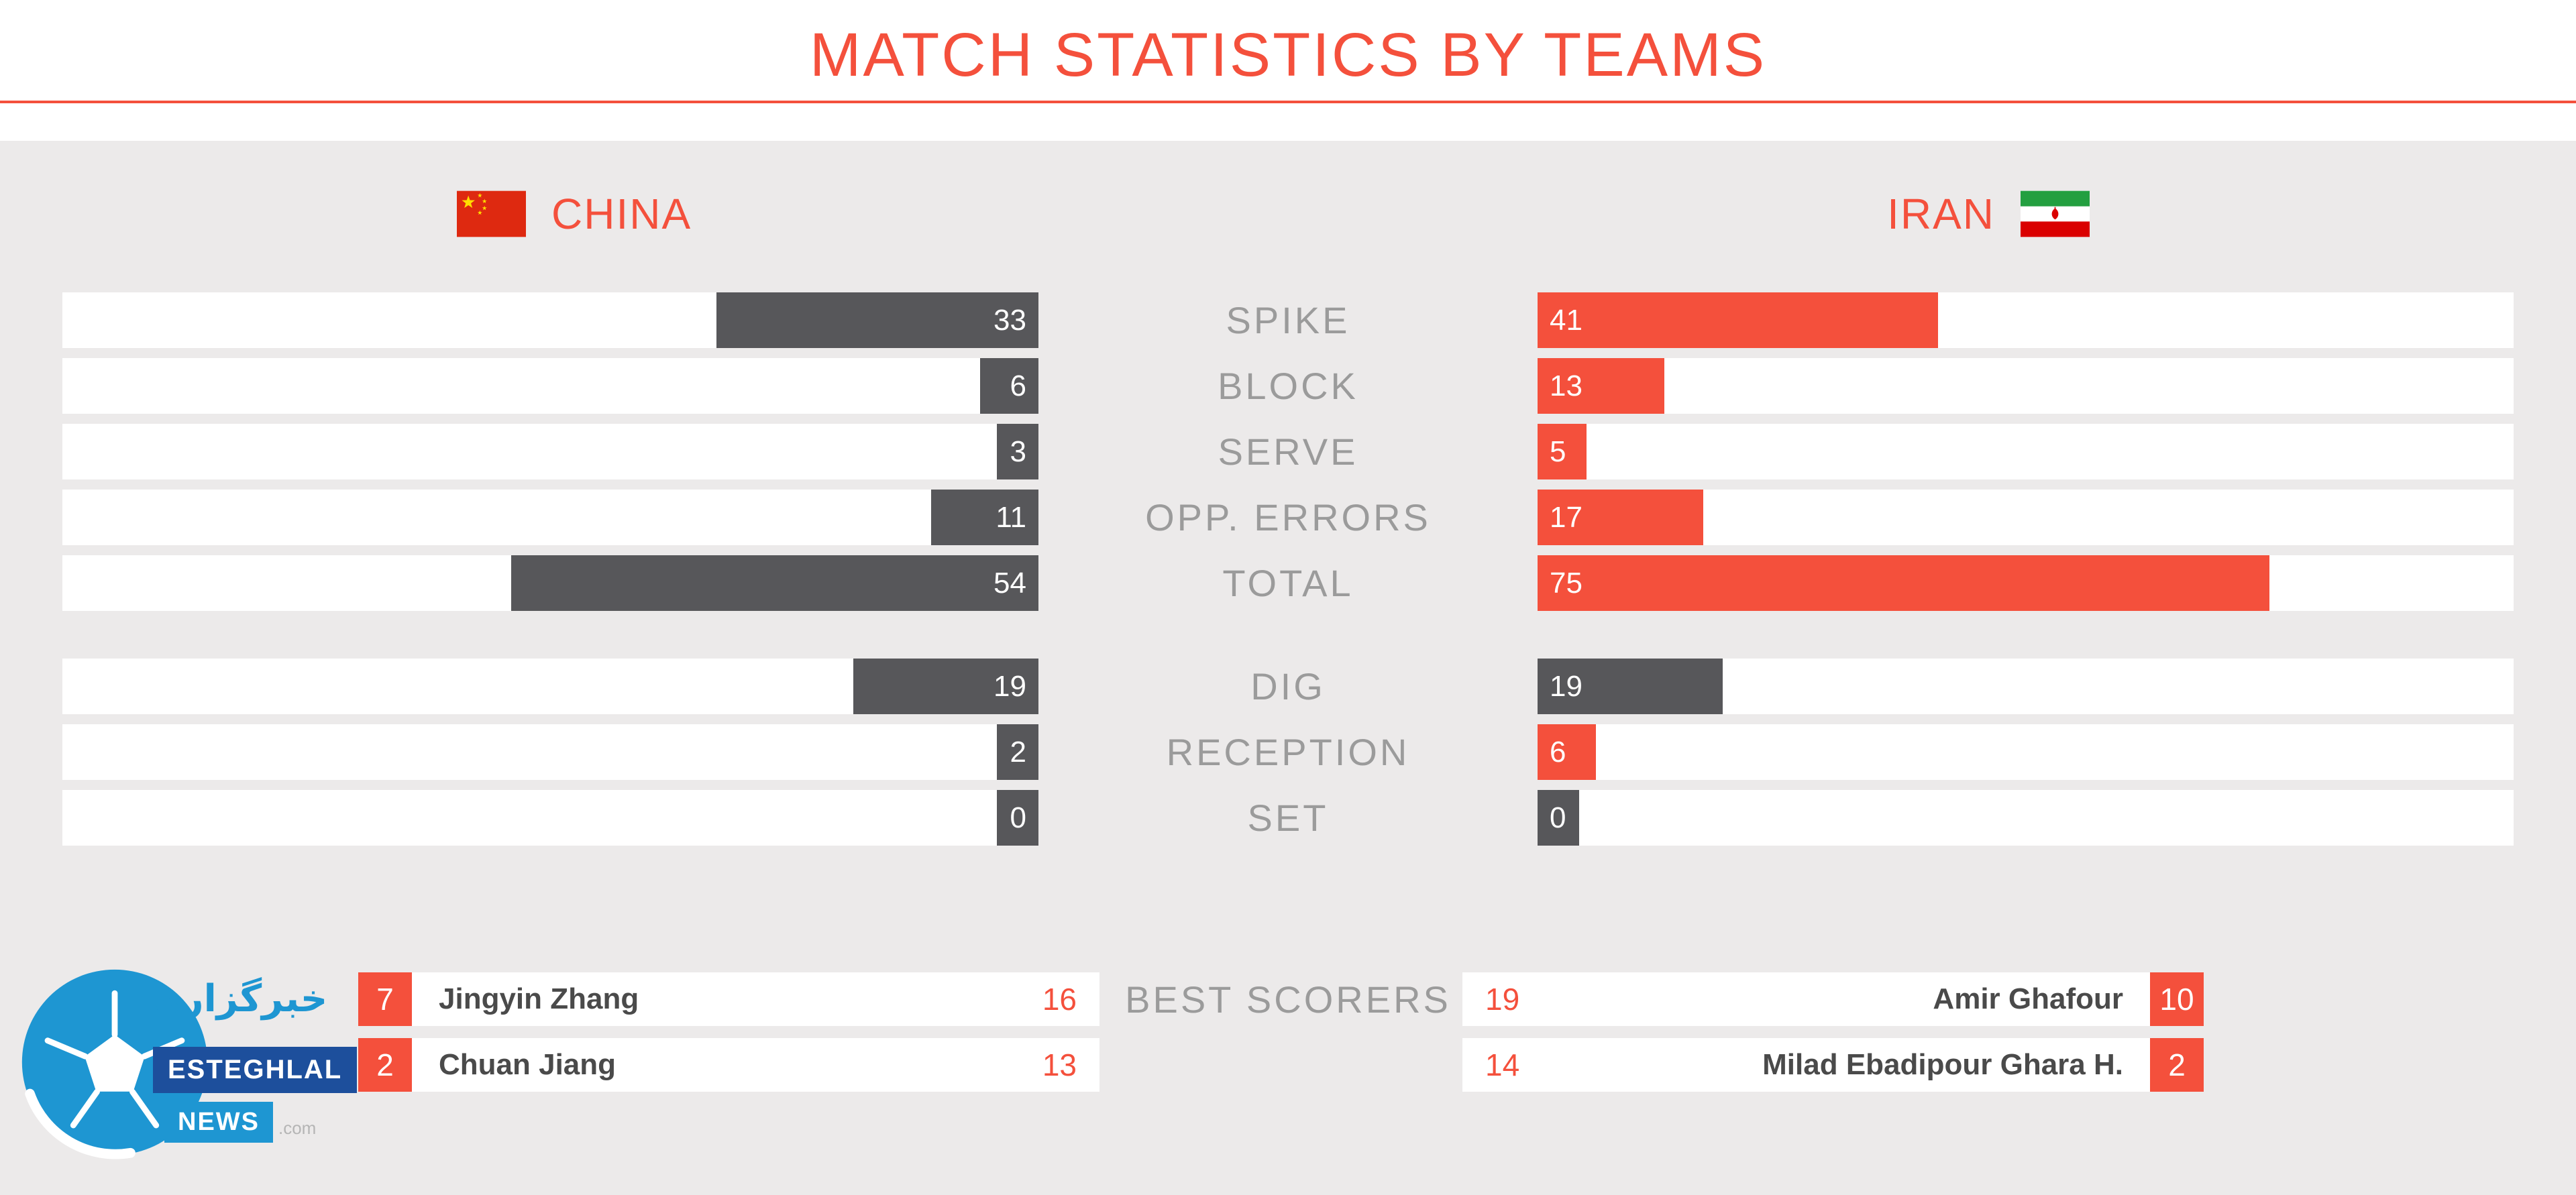 This screenshot has height=1195, width=2576. Describe the element at coordinates (1630, 686) in the screenshot. I see `iran-dig-bar: 19` at that location.